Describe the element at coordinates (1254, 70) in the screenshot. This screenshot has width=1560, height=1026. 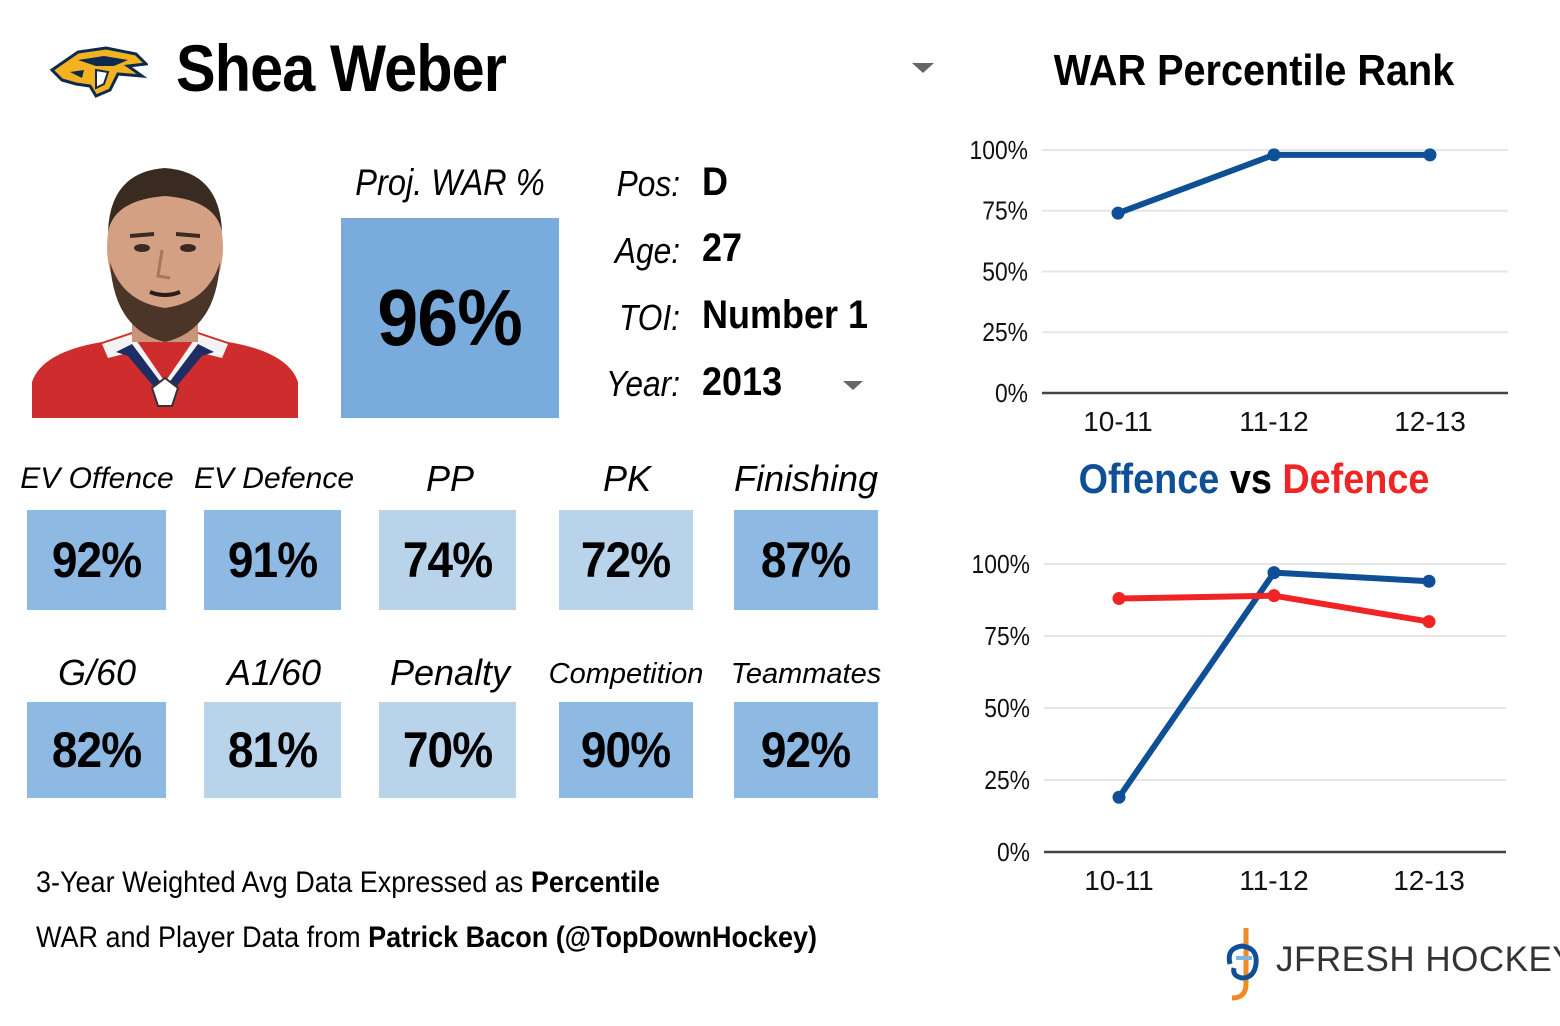
I see `war-chart-title: WAR Percentile Rank` at that location.